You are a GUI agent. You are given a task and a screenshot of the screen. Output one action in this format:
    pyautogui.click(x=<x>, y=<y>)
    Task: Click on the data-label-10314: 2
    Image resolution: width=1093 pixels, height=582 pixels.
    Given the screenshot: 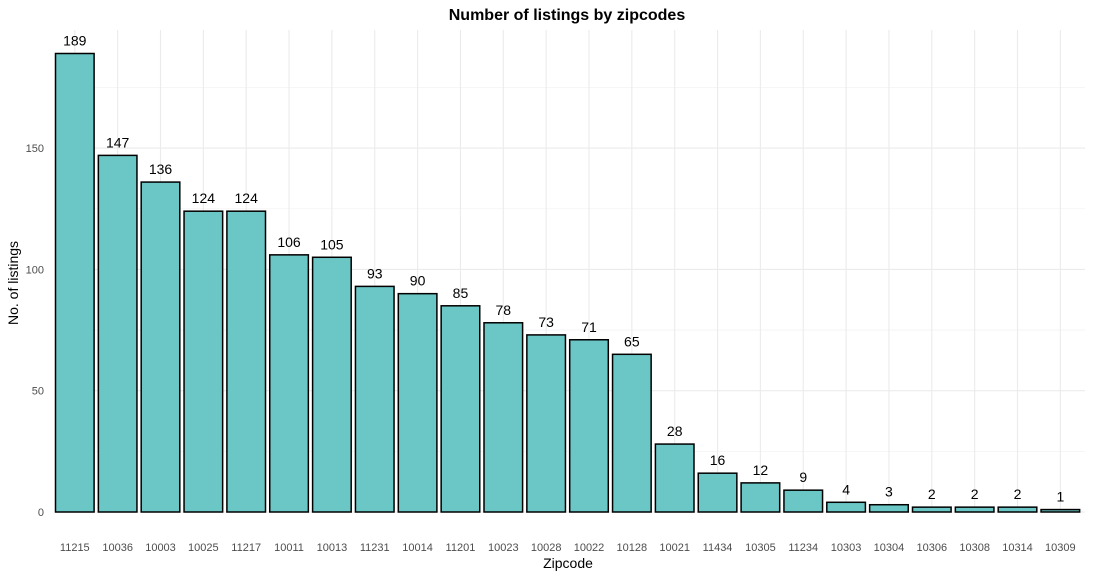 What is the action you would take?
    pyautogui.click(x=1018, y=494)
    